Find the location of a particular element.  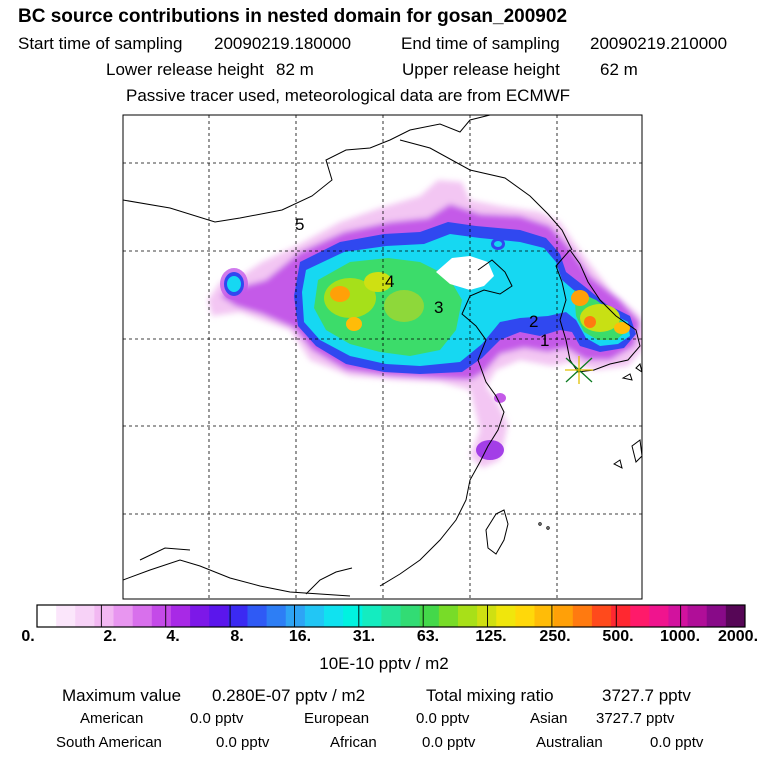

upper-height-value: 62 m is located at coordinates (619, 69).